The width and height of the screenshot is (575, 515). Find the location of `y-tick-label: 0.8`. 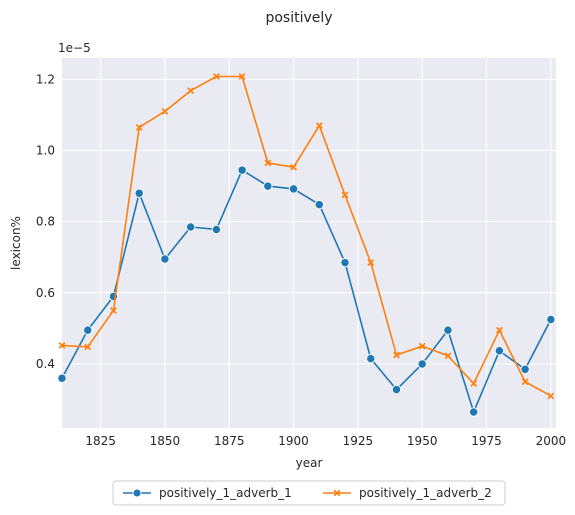

y-tick-label: 0.8 is located at coordinates (45, 222).